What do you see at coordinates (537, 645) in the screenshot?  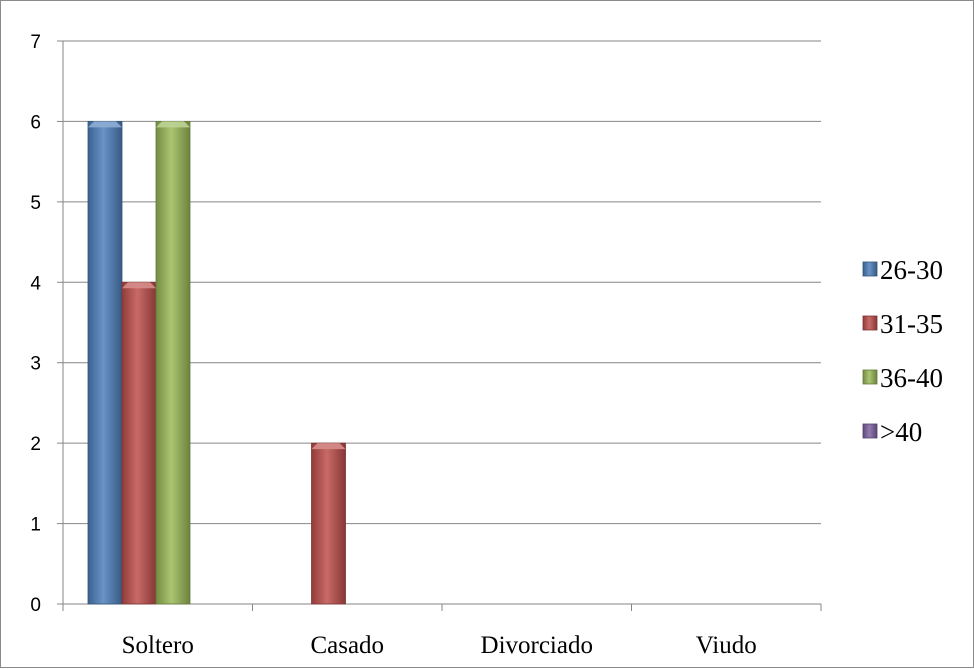 I see `x-tick-label: Divorciado` at bounding box center [537, 645].